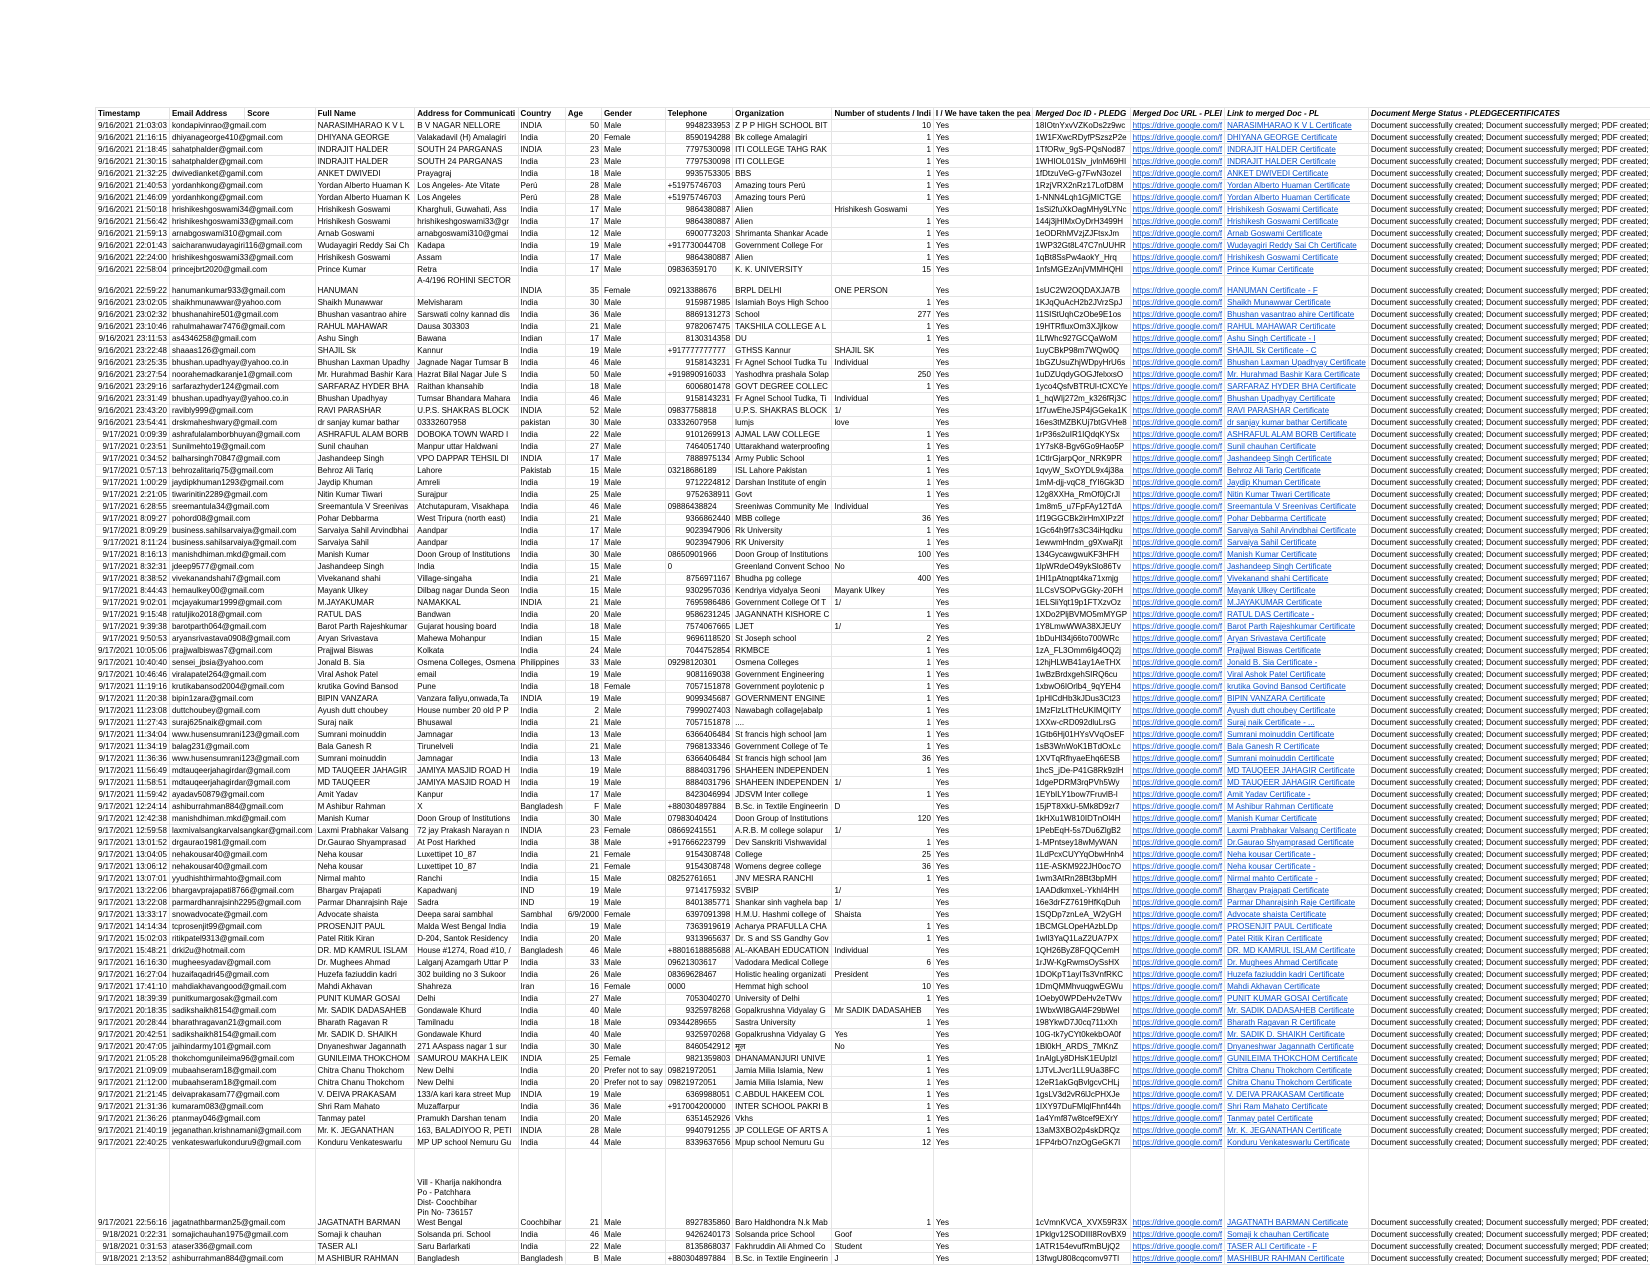 This screenshot has width=1650, height=1275. Describe the element at coordinates (1281, 758) in the screenshot. I see `merged-doc-link: Sumrani moinuddin Certificate` at that location.